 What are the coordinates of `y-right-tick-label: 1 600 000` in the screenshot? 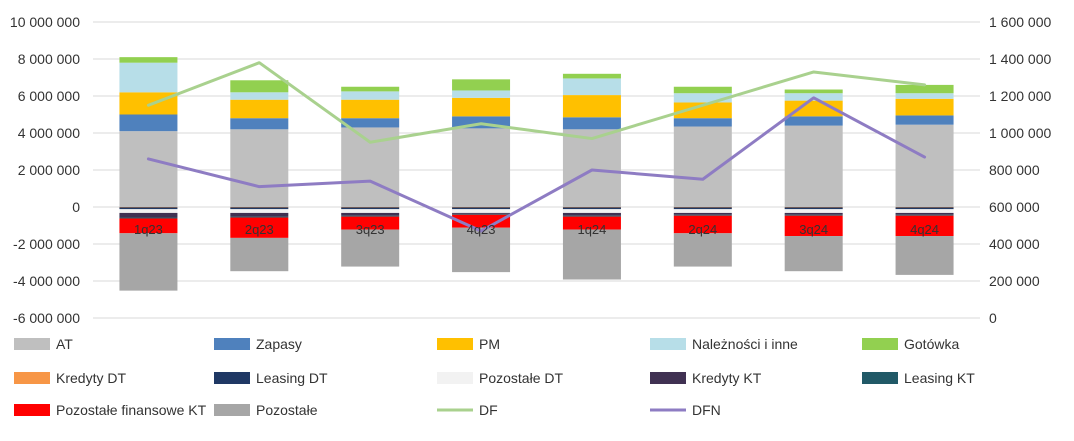 It's located at (1020, 22).